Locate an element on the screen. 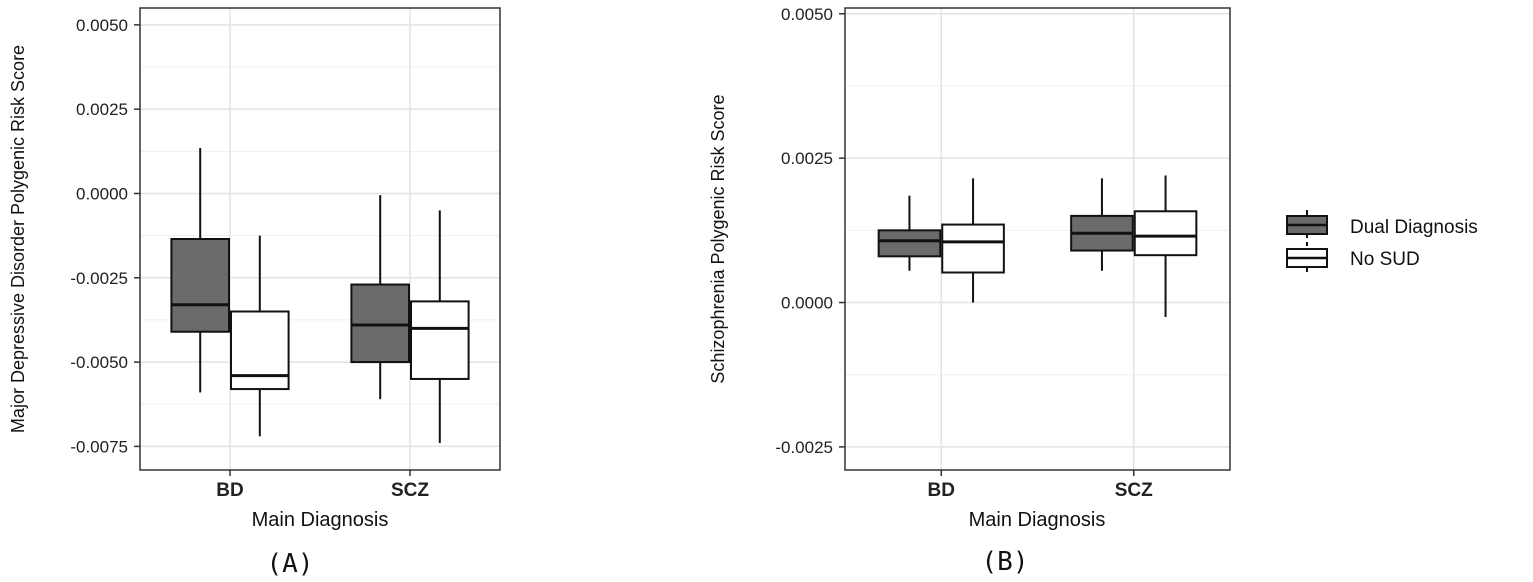 The height and width of the screenshot is (582, 1533). box-scz-dual-diagnosis is located at coordinates (380, 323).